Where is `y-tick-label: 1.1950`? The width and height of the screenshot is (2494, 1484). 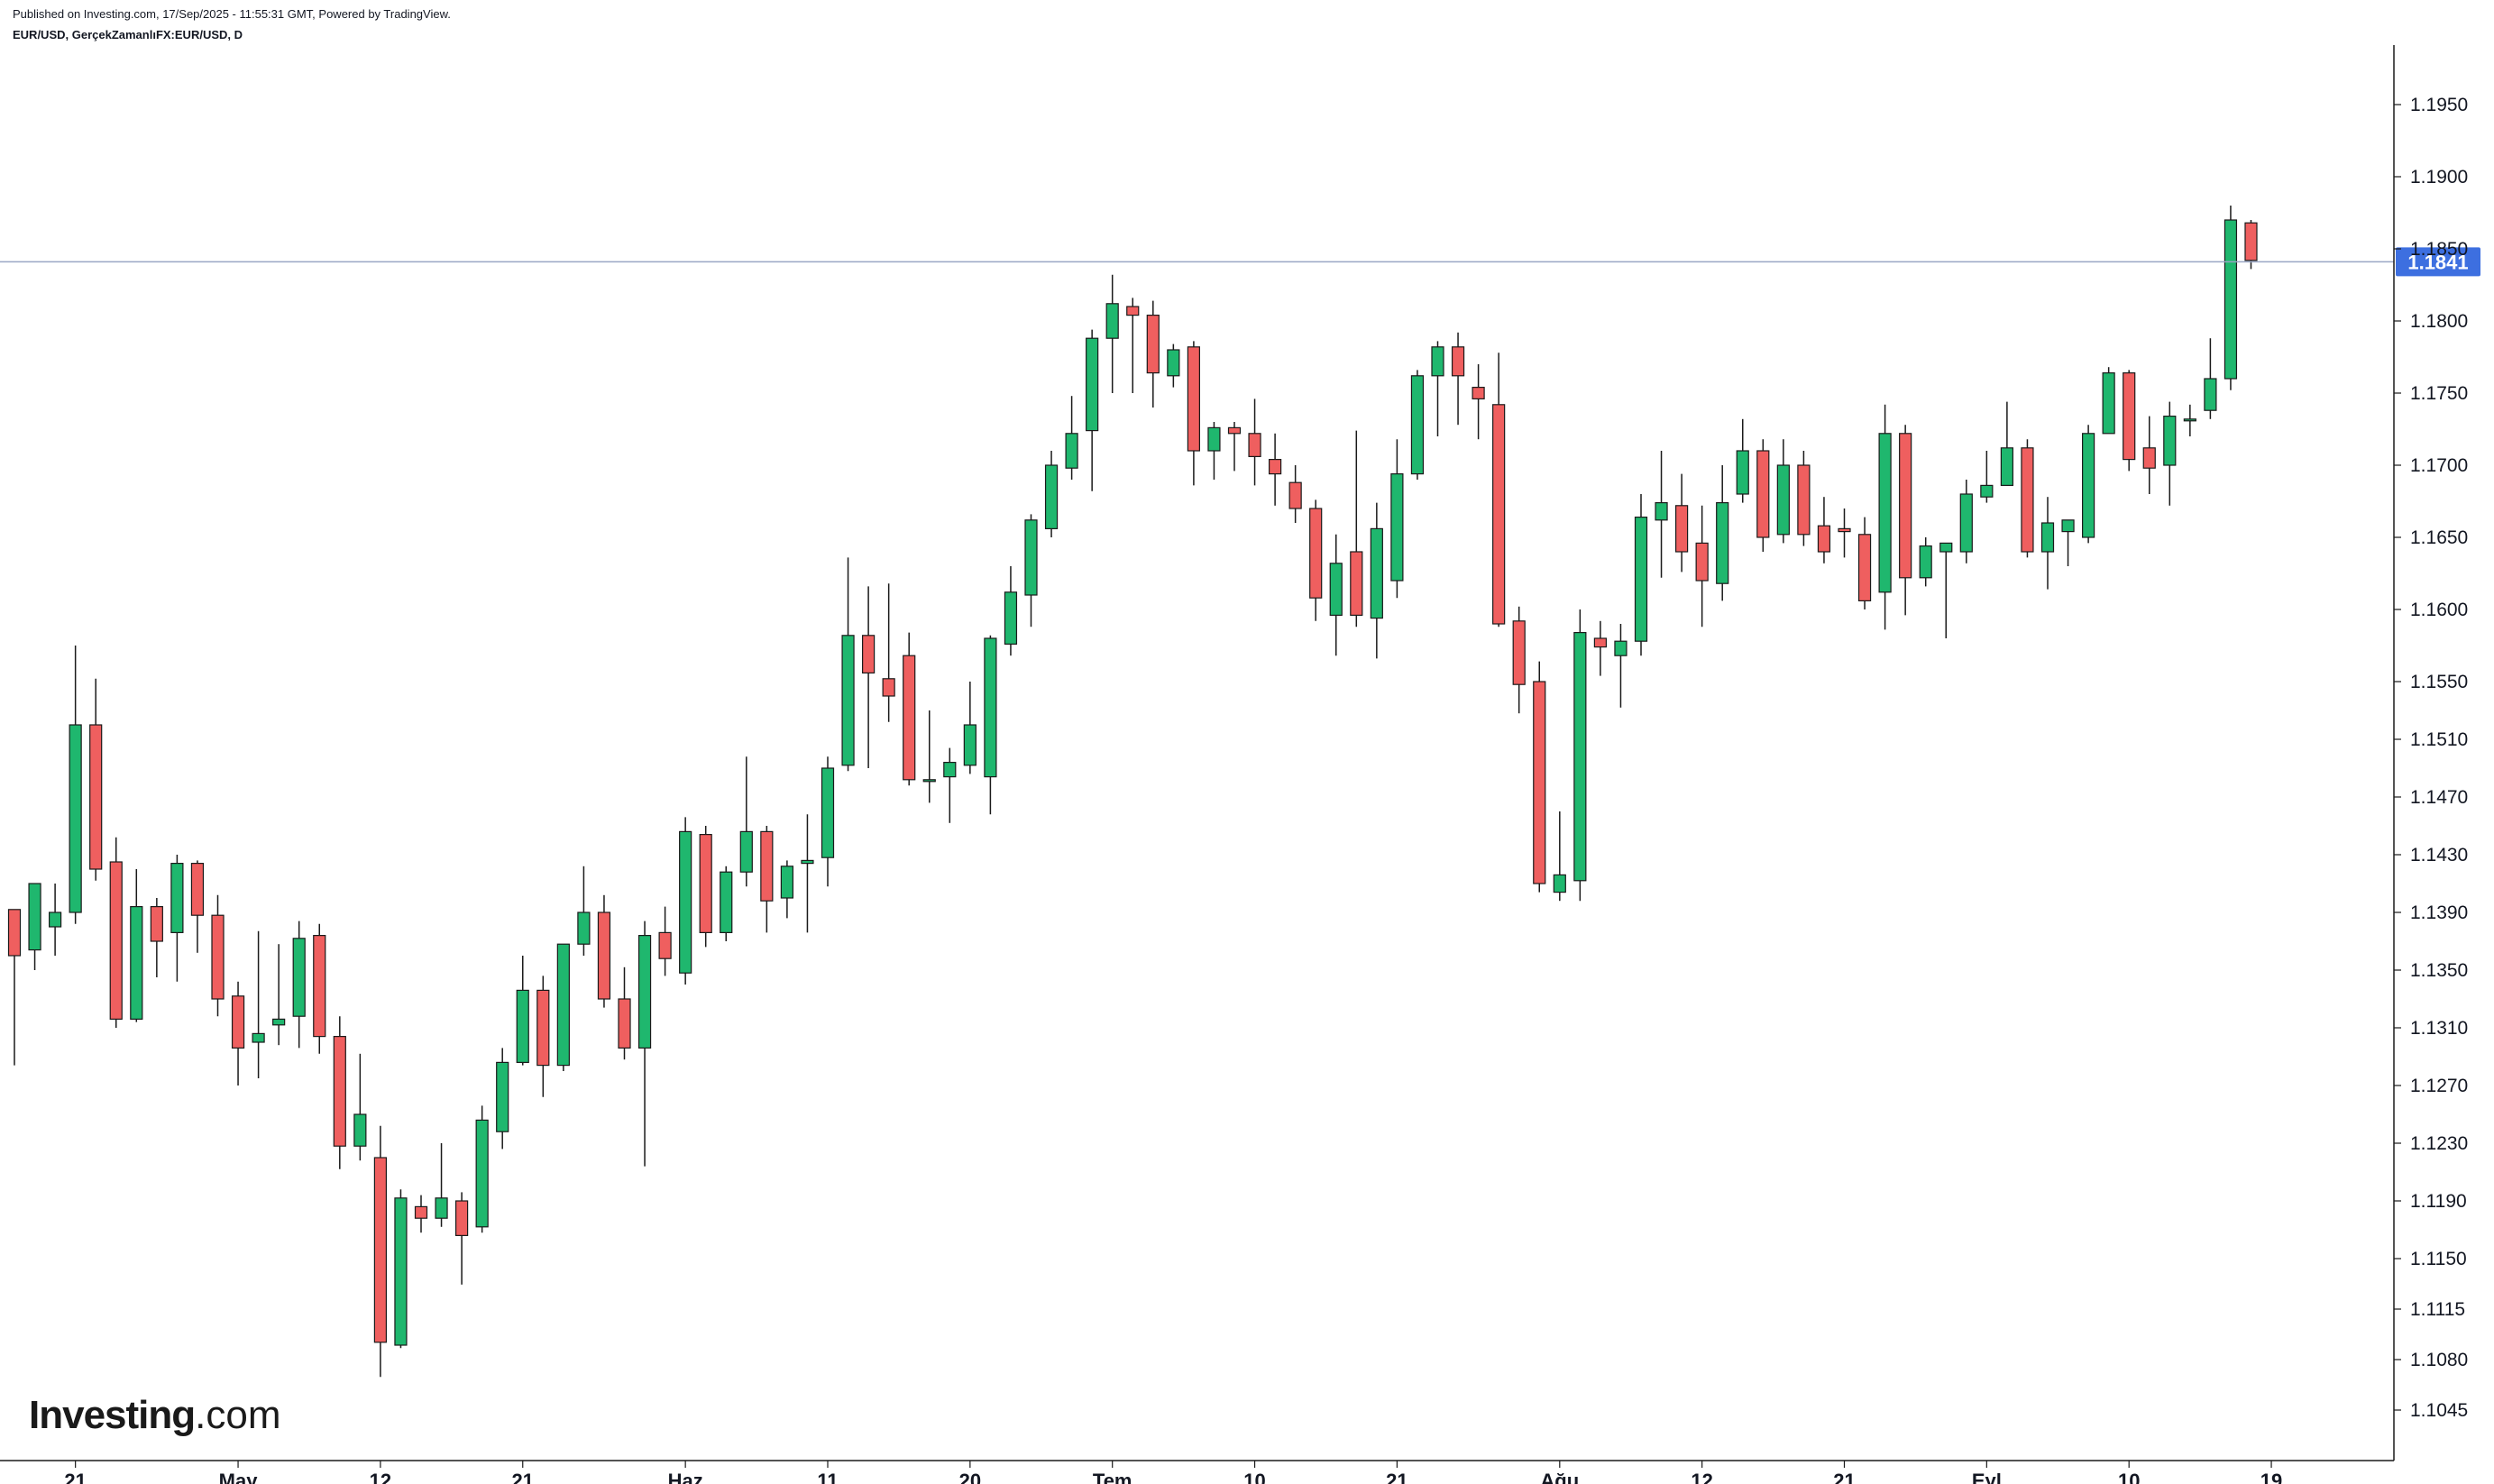 y-tick-label: 1.1950 is located at coordinates (2439, 105).